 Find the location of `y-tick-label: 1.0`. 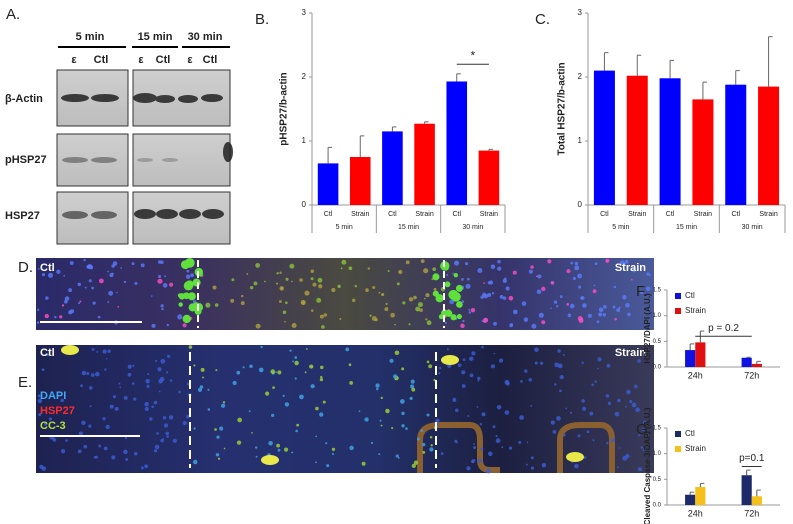

y-tick-label: 1.0 is located at coordinates (657, 316).